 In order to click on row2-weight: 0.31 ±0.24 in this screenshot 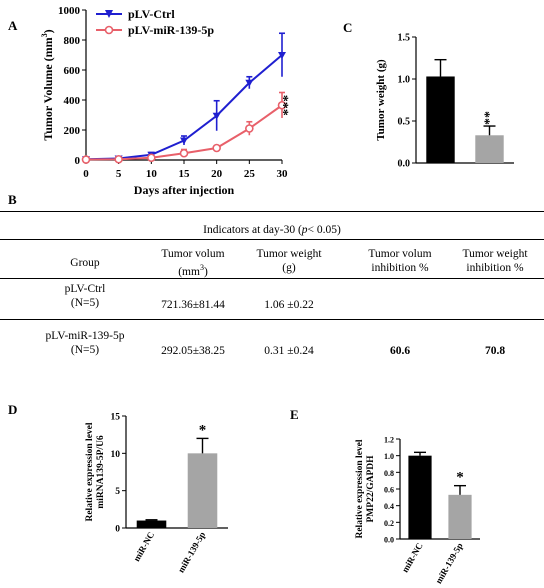, I will do `click(289, 351)`.